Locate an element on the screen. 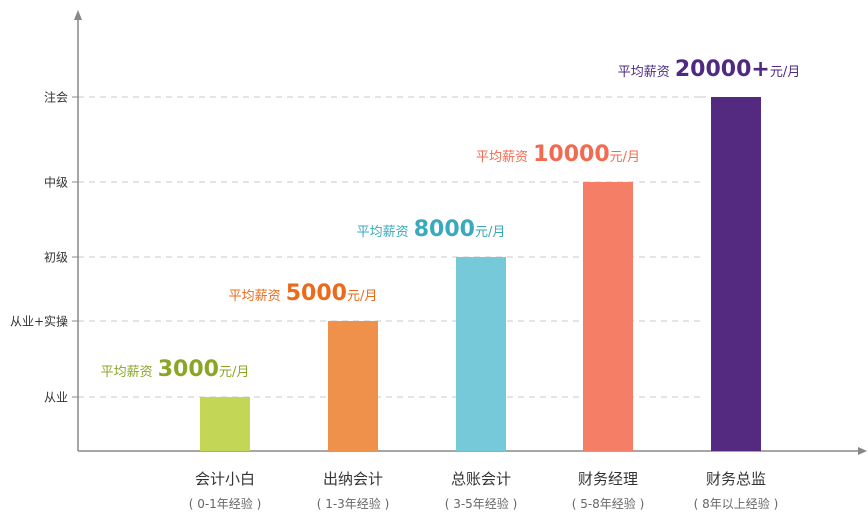 This screenshot has height=519, width=868. salary-value: 20000+ is located at coordinates (722, 69).